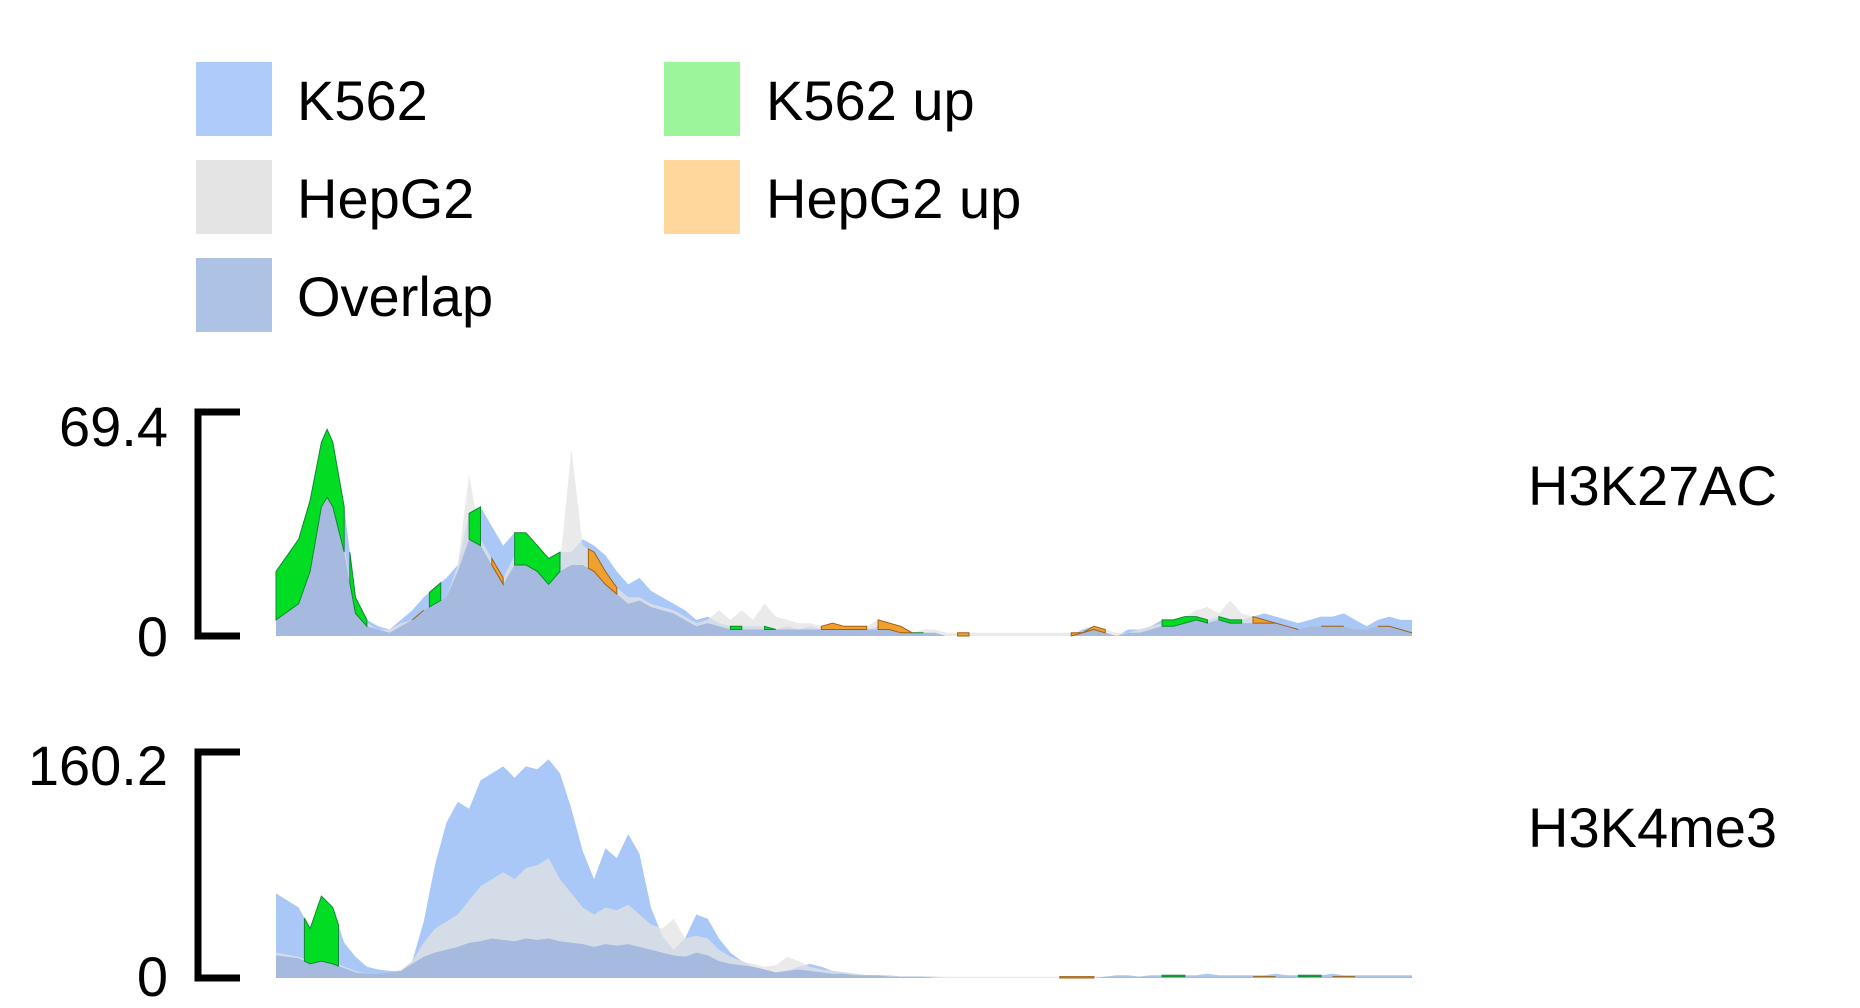  What do you see at coordinates (1652, 827) in the screenshot?
I see `track-h3k4me3-label: H3K4me3` at bounding box center [1652, 827].